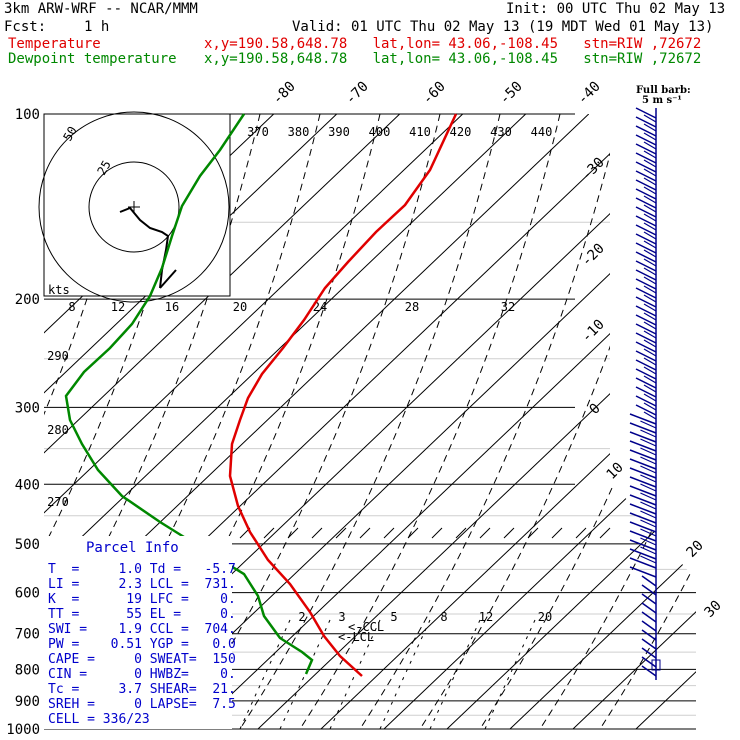 The height and width of the screenshot is (740, 740). What do you see at coordinates (662, 100) in the screenshot?
I see `wind-scale-line2: 5 m s⁻¹` at bounding box center [662, 100].